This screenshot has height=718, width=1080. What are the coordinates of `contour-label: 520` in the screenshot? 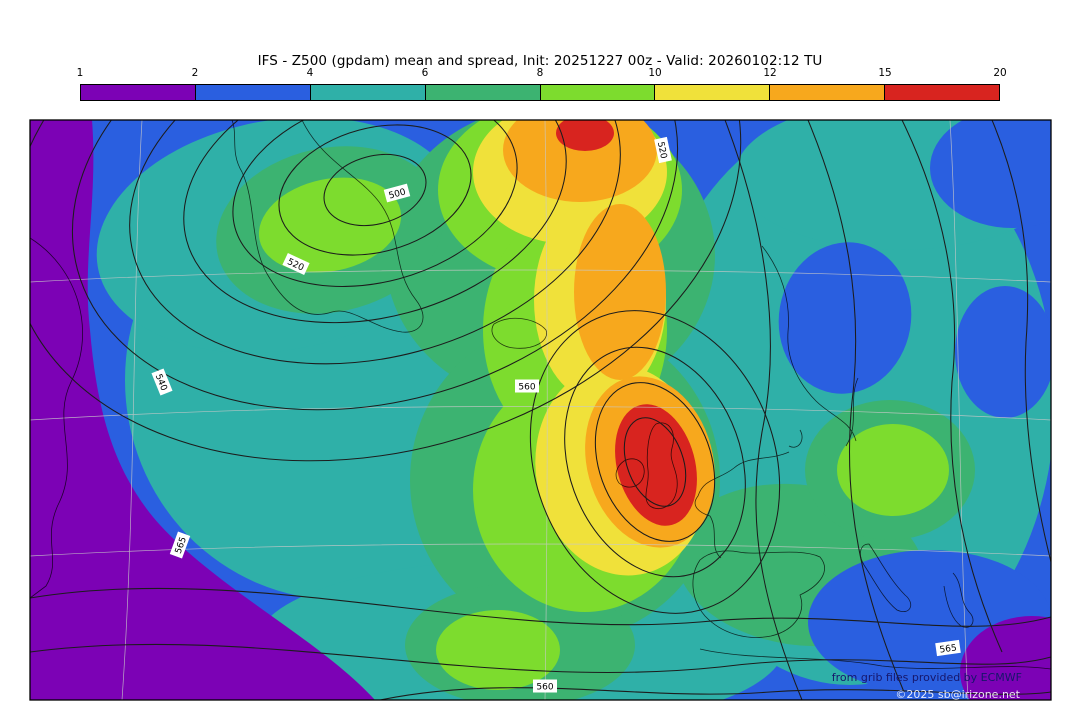 It's located at (663, 150).